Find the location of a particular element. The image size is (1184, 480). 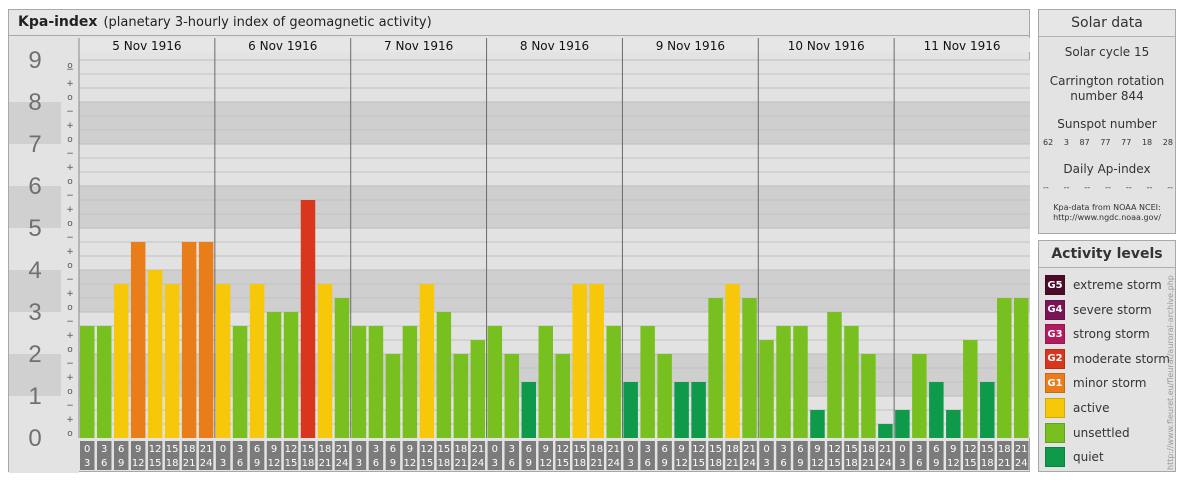

solar-data-title: Solar data is located at coordinates (1107, 23).